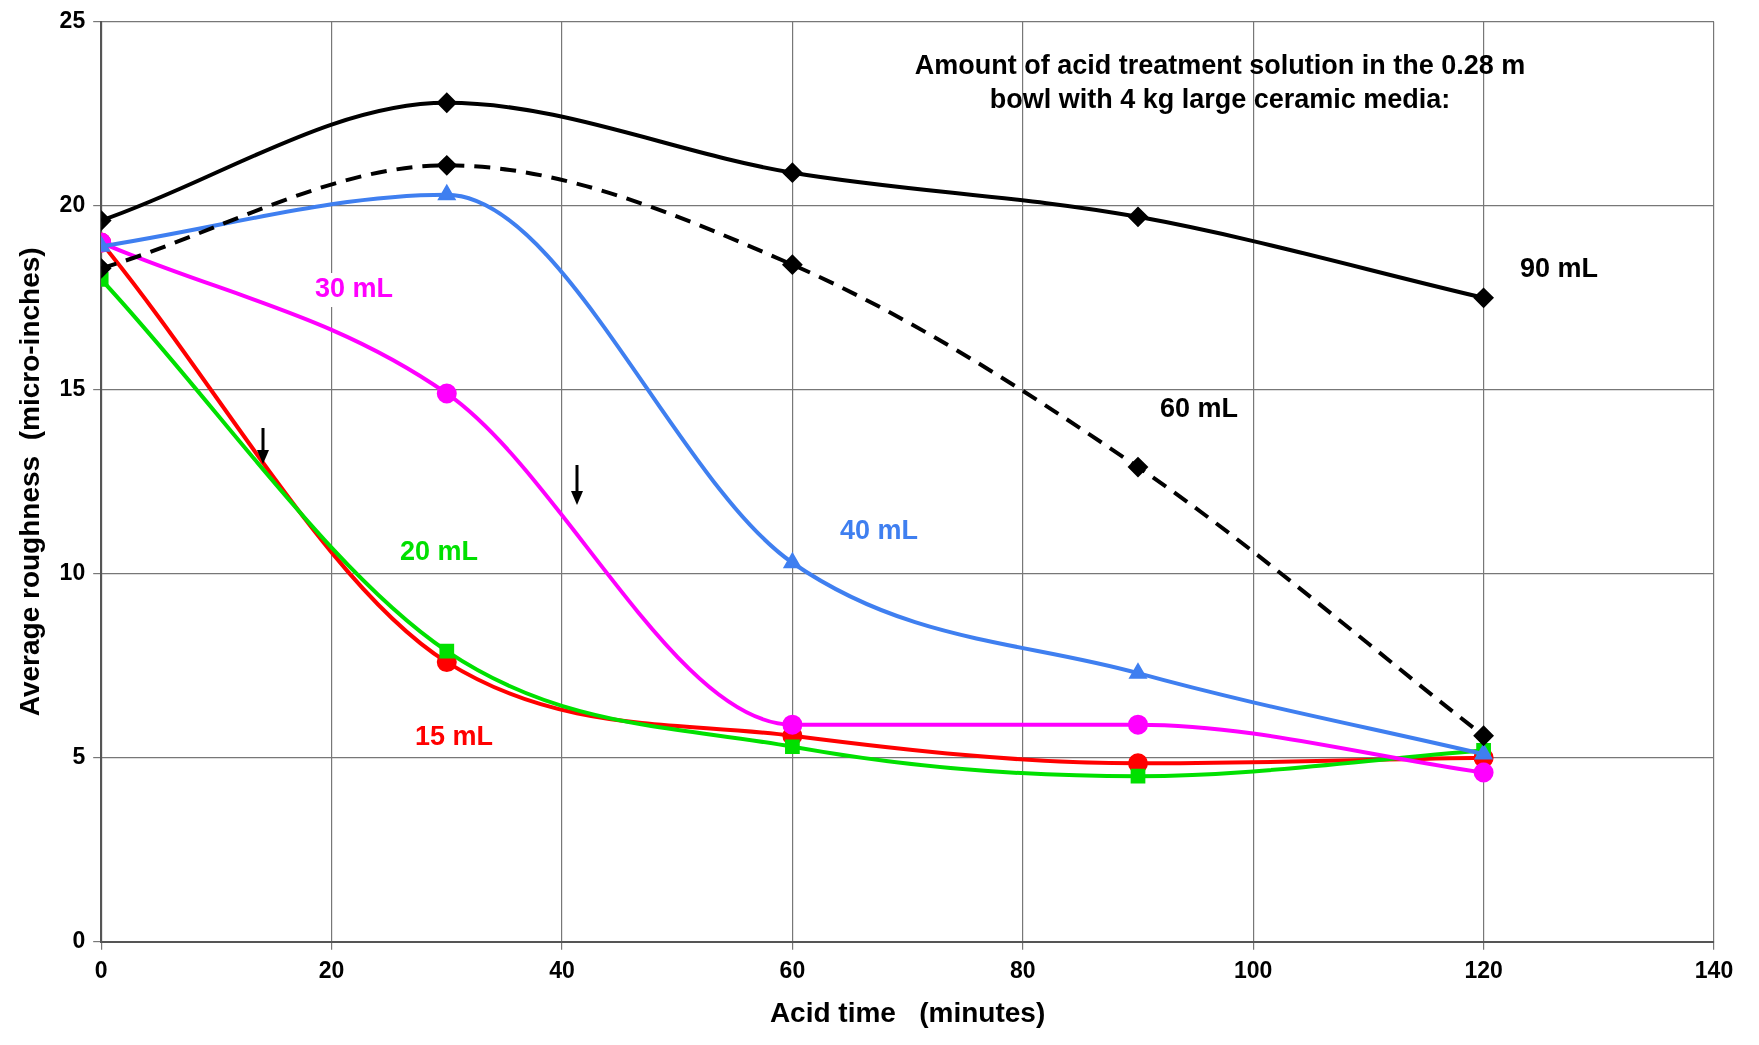  Describe the element at coordinates (29, 482) in the screenshot. I see `y-axis-title: Average roughness (micro-inches)` at that location.